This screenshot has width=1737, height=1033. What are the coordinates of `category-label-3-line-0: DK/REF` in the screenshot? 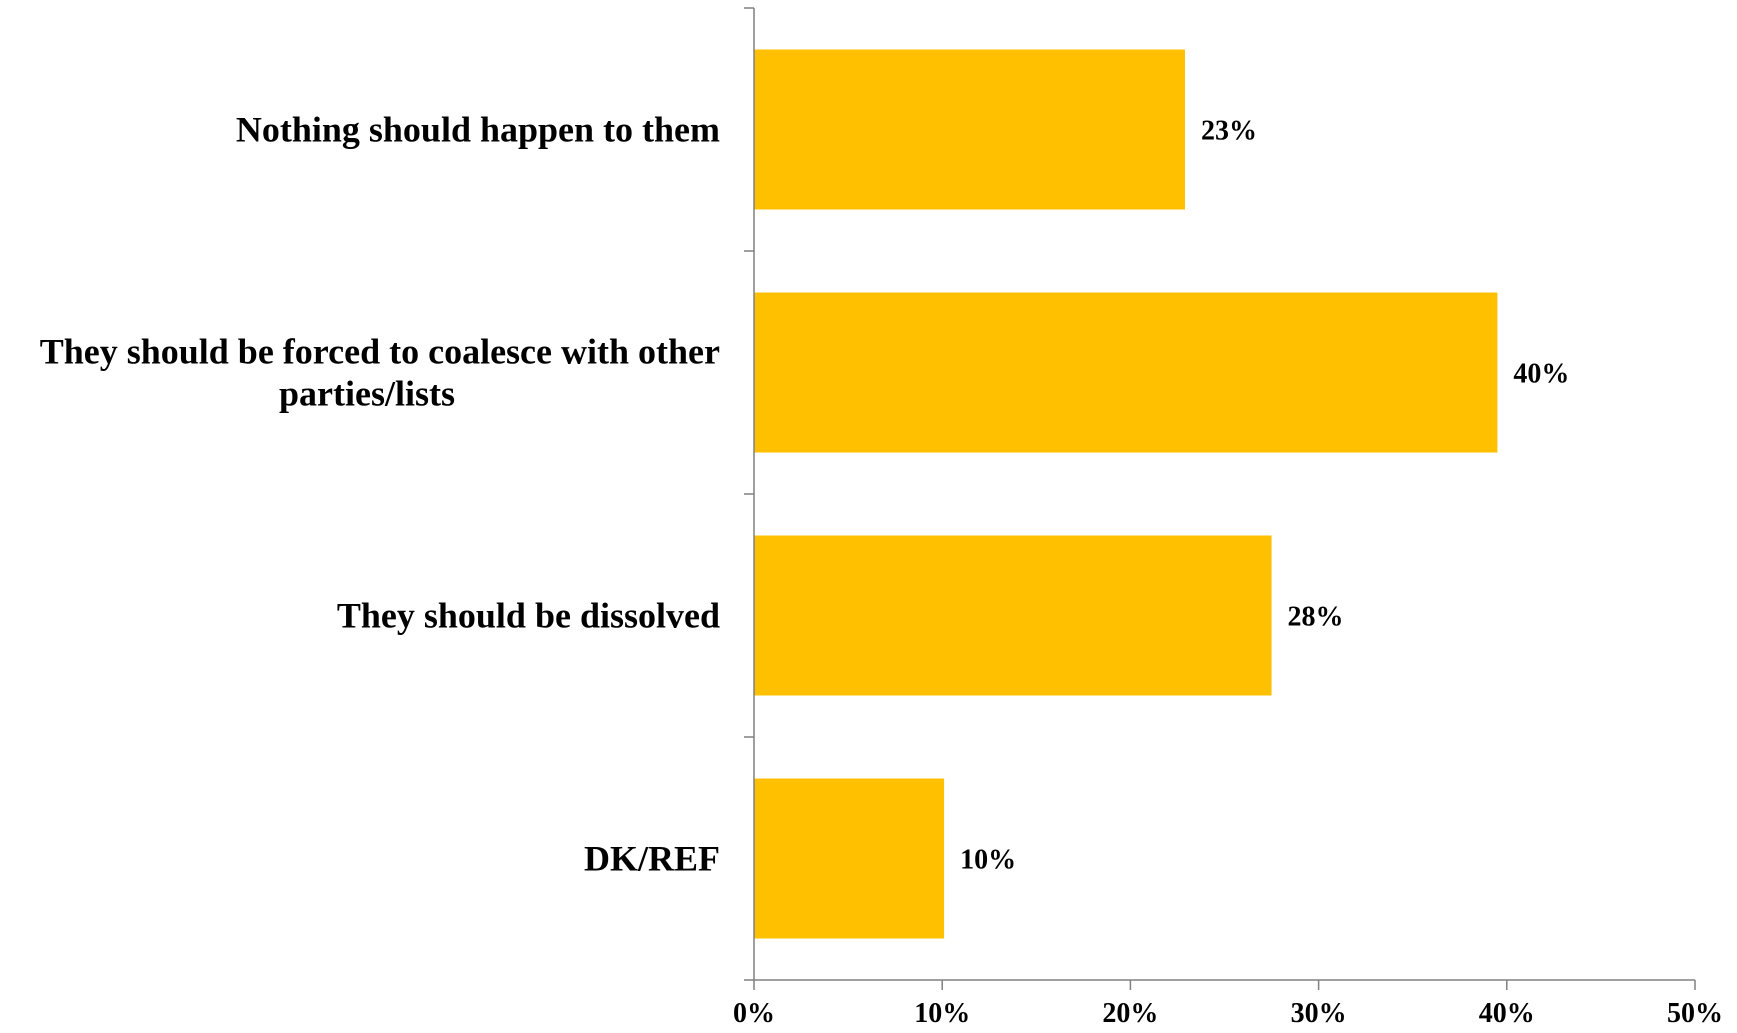 It's located at (652, 859).